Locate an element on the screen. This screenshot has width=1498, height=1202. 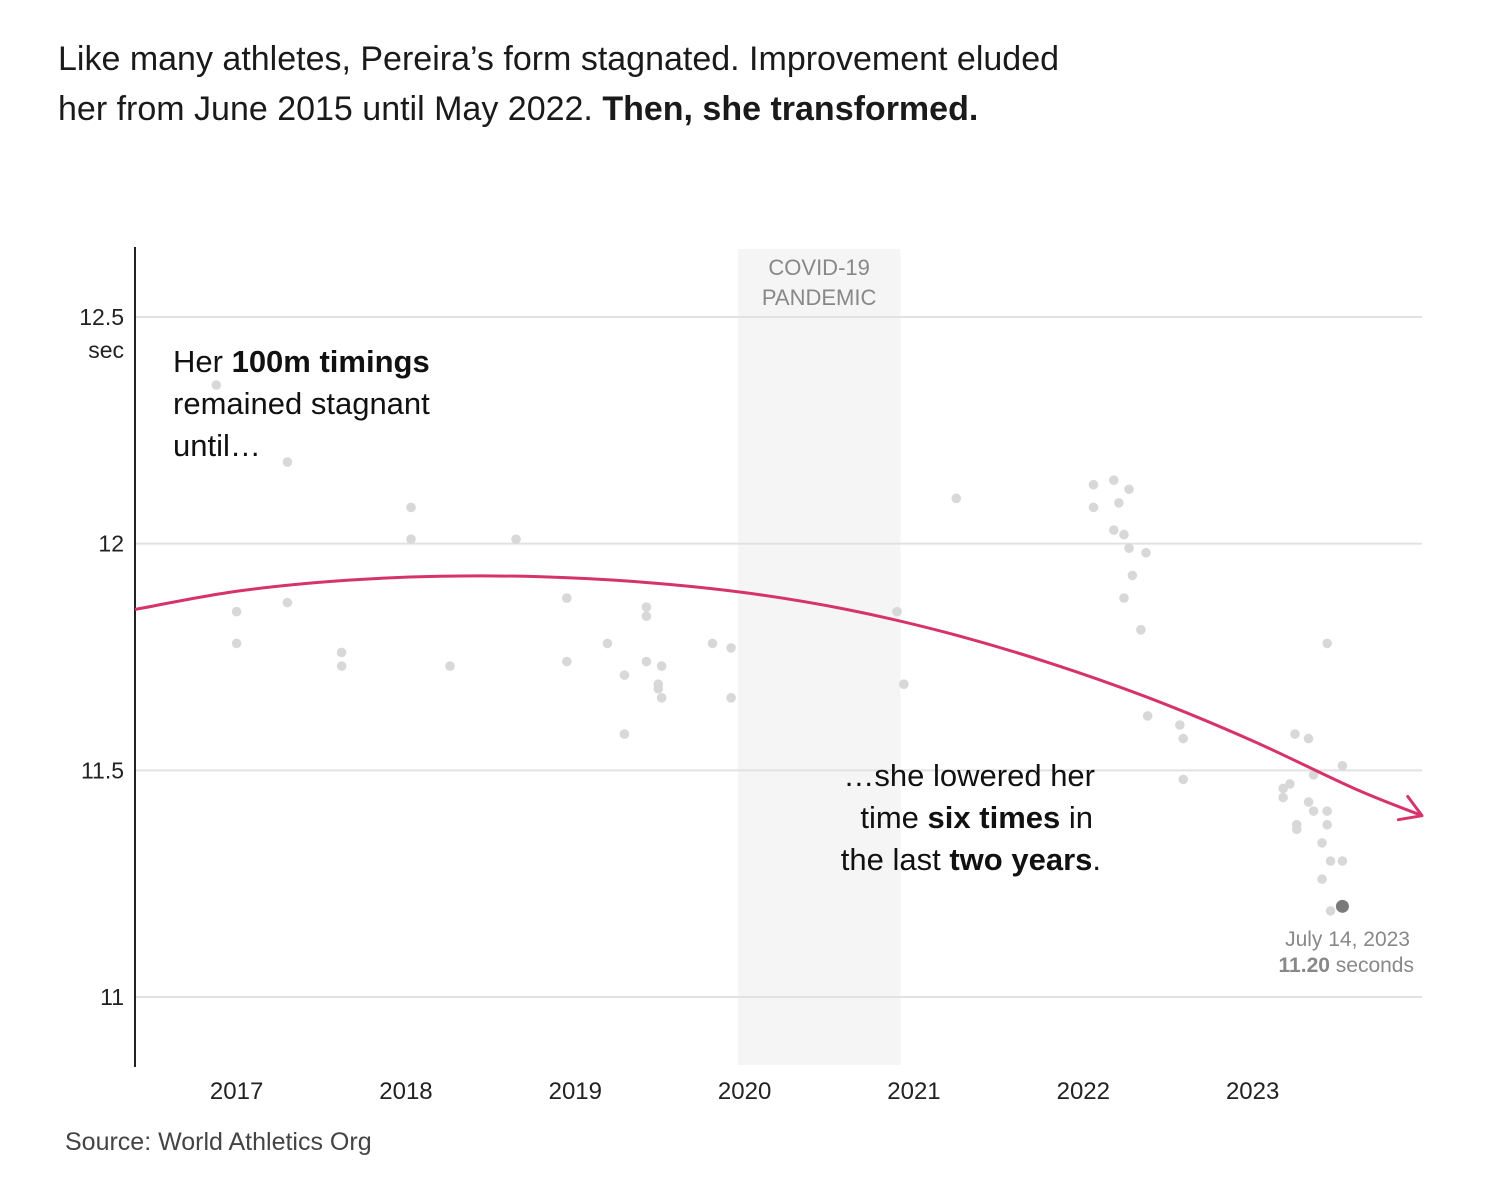
annotation-right-line-2: time six times in is located at coordinates (976, 817).